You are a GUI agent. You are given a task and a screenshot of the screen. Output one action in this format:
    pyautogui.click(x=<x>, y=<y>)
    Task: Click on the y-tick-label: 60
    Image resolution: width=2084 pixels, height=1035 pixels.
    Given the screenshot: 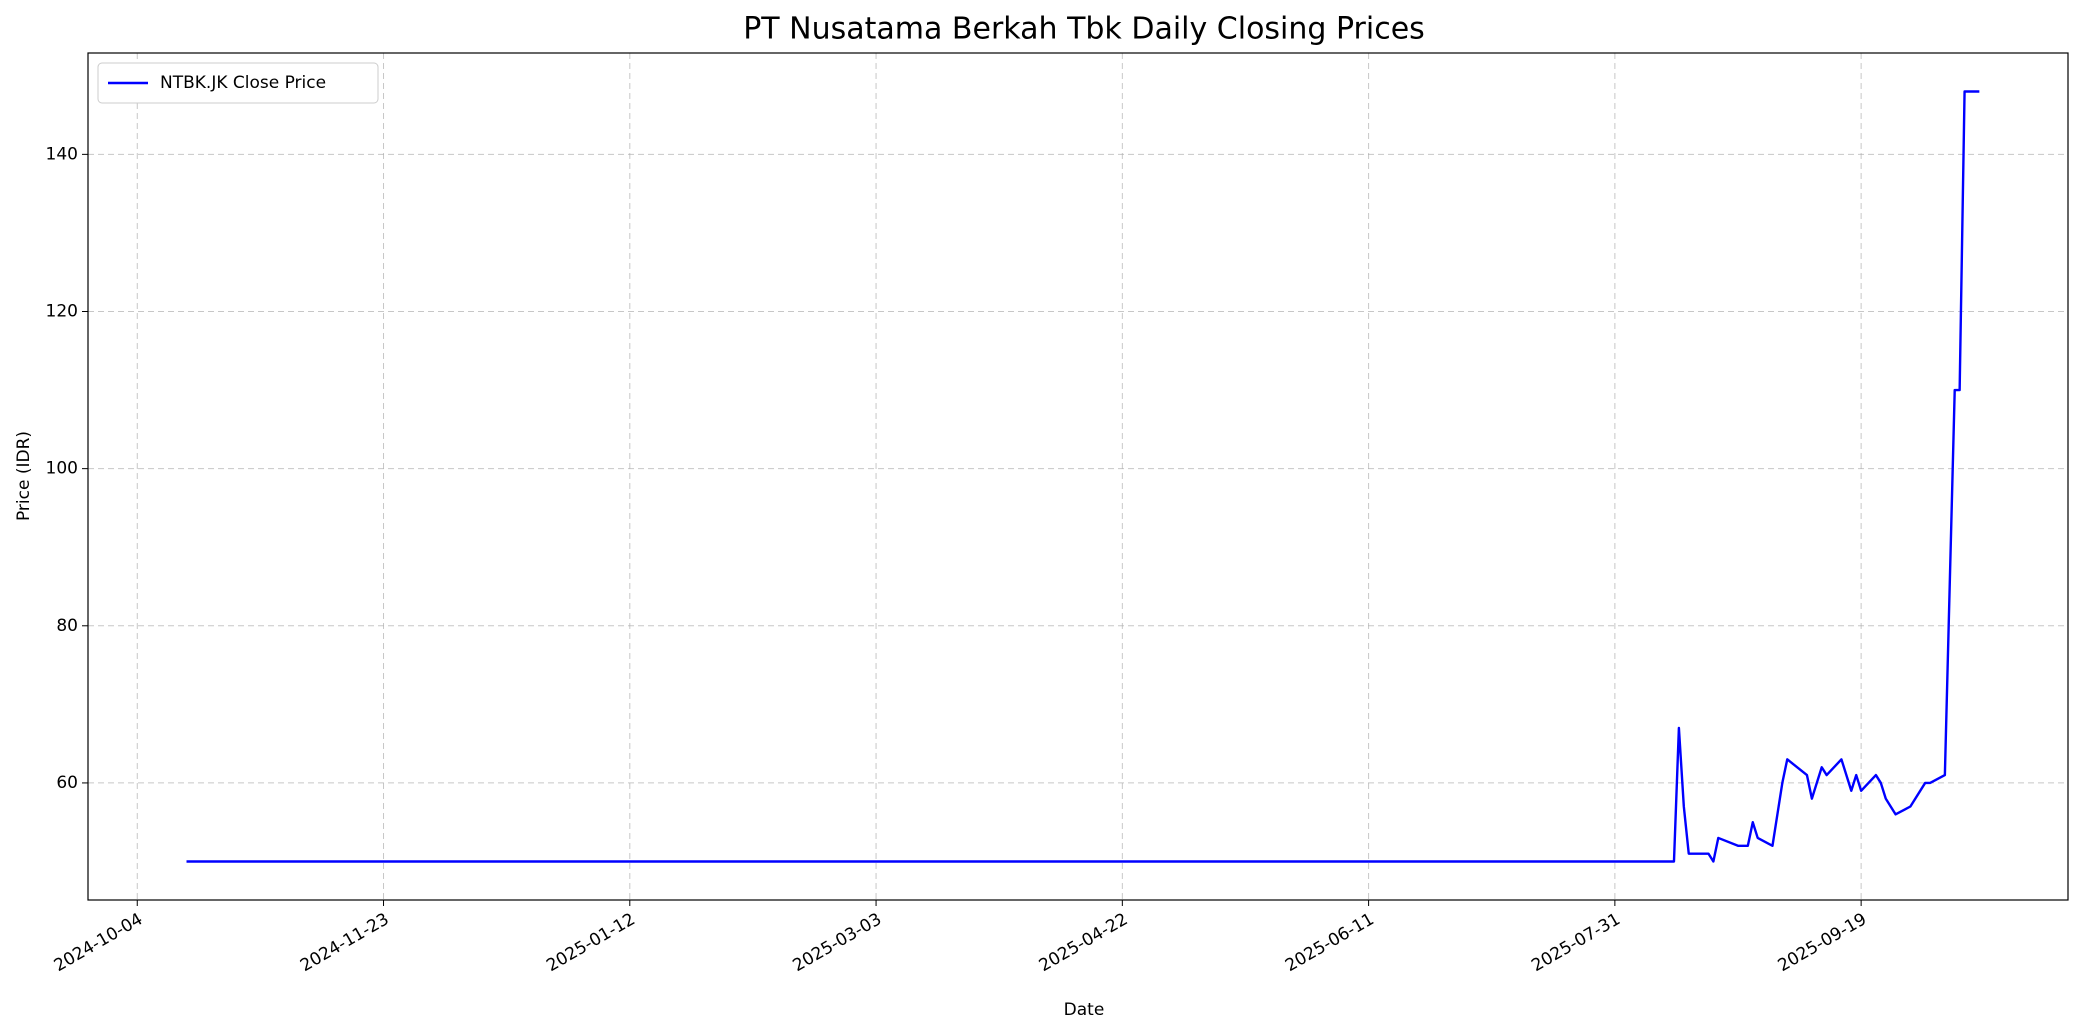 What is the action you would take?
    pyautogui.click(x=67, y=783)
    